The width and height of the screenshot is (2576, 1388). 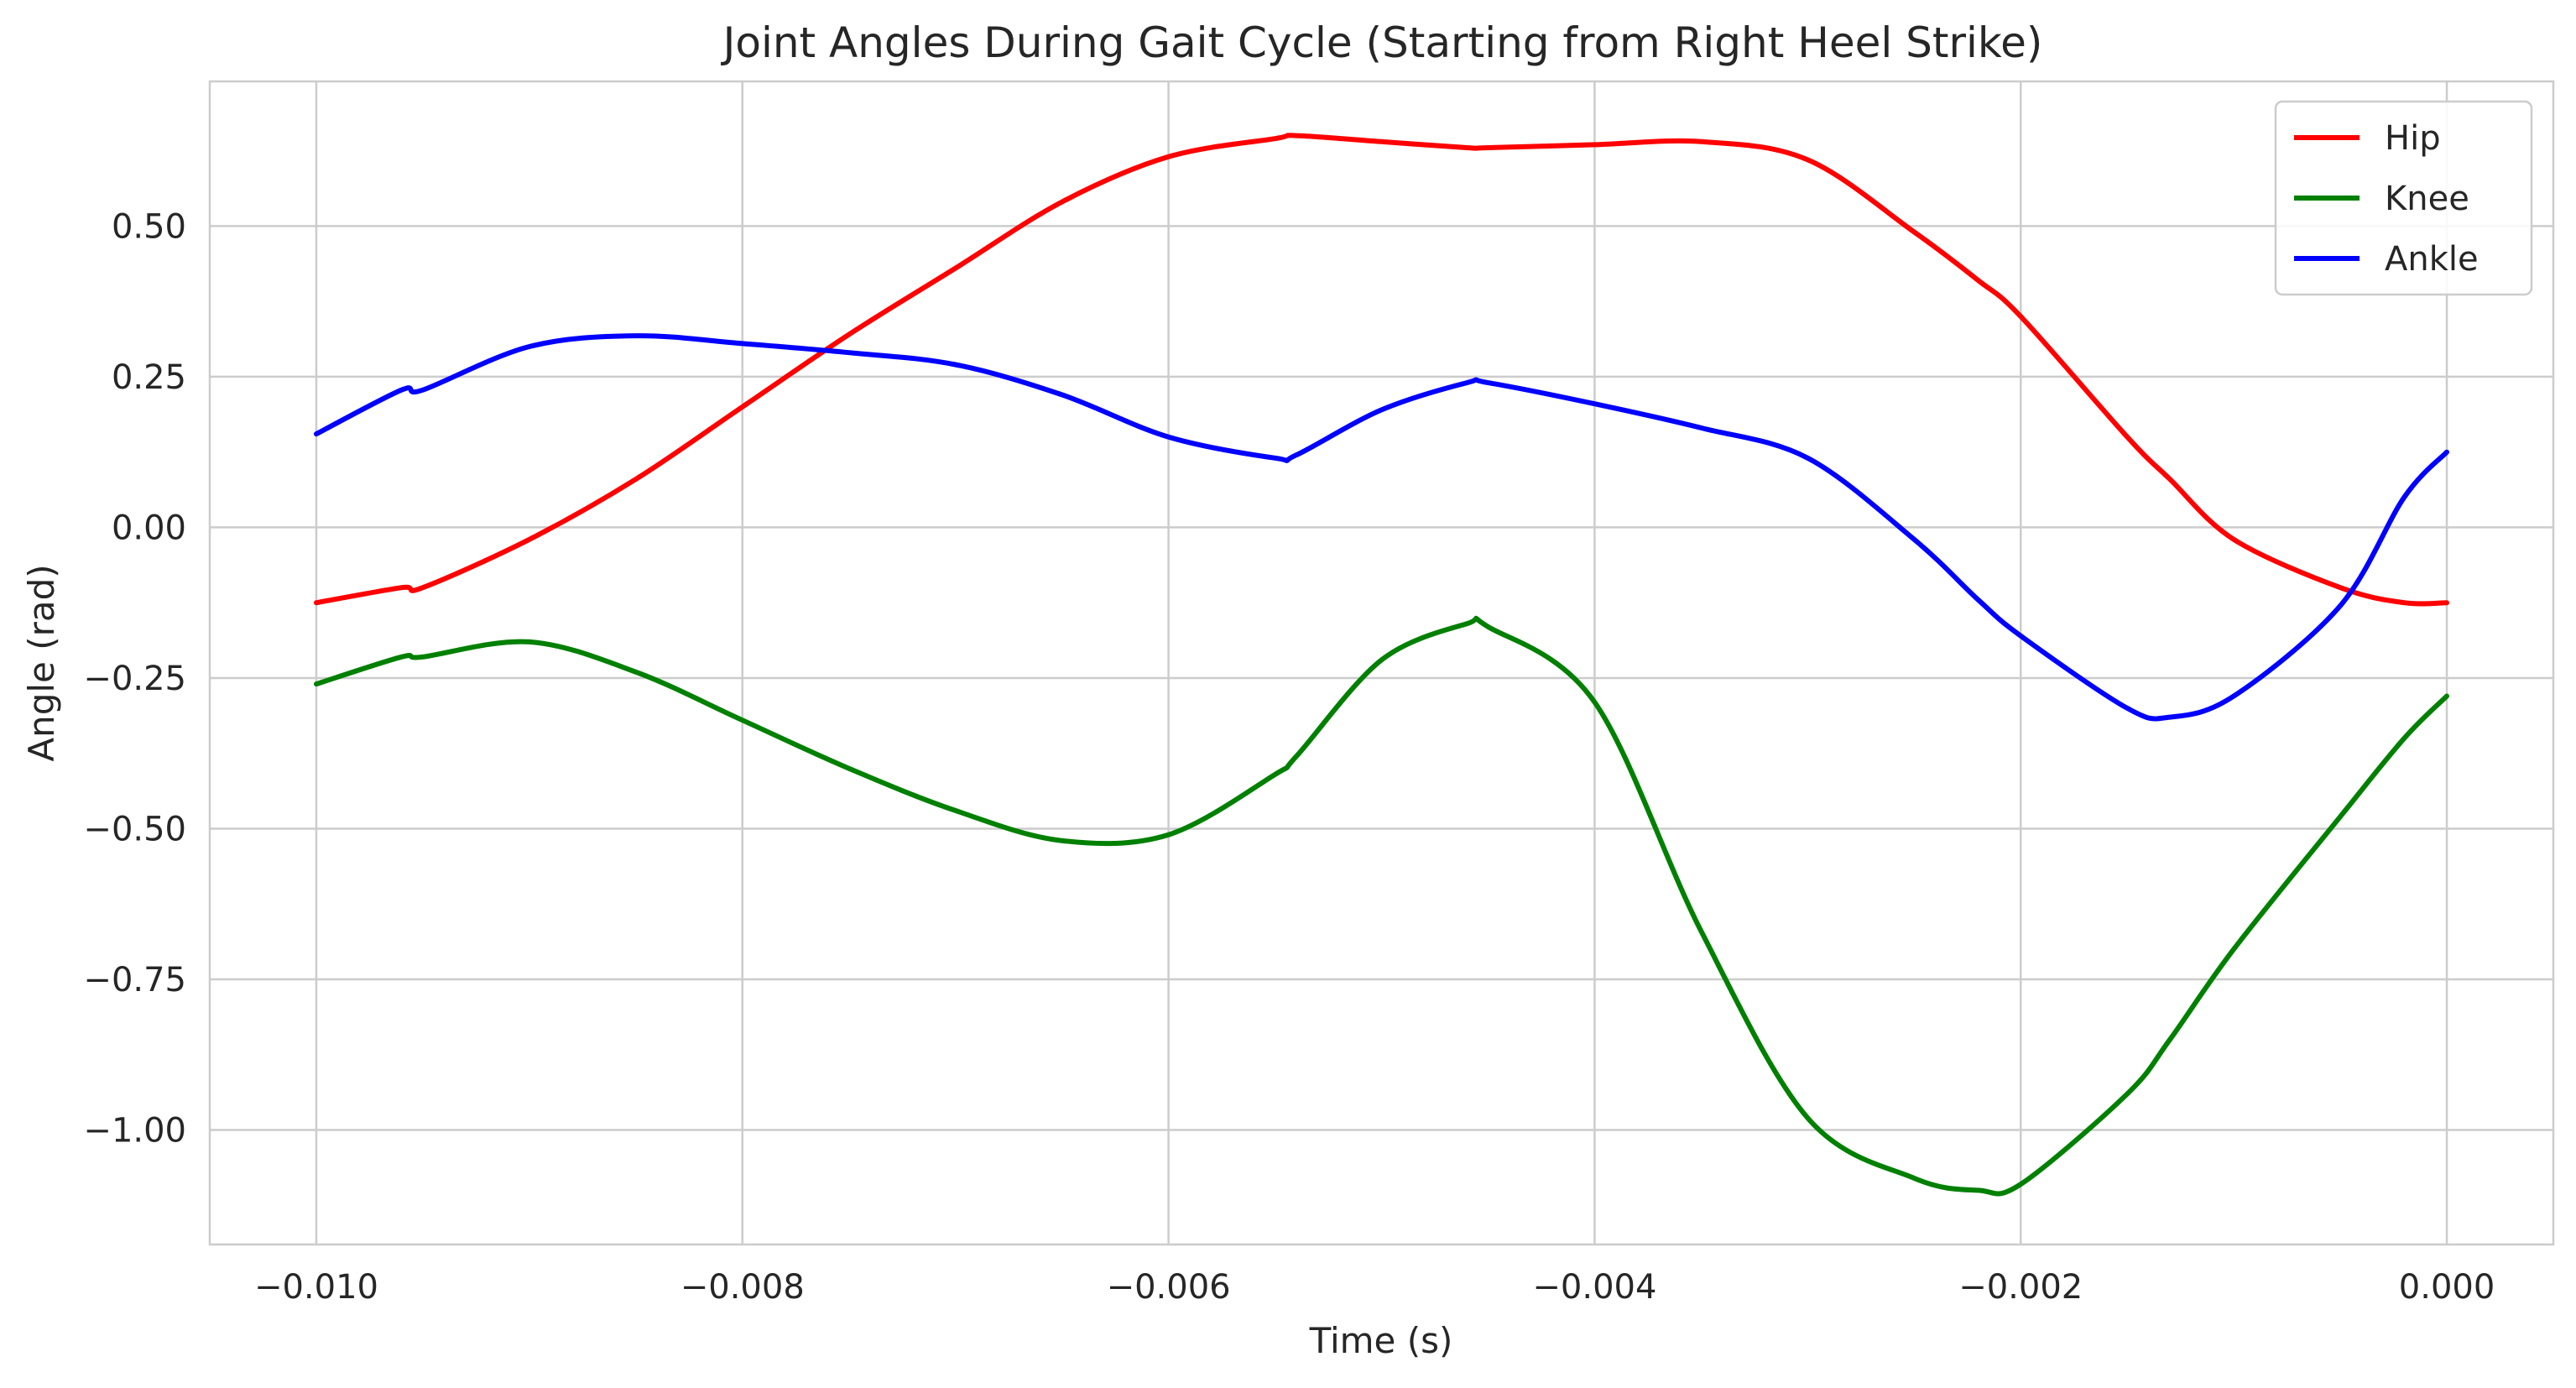 What do you see at coordinates (1169, 1287) in the screenshot?
I see `x-tick-label: −0.006` at bounding box center [1169, 1287].